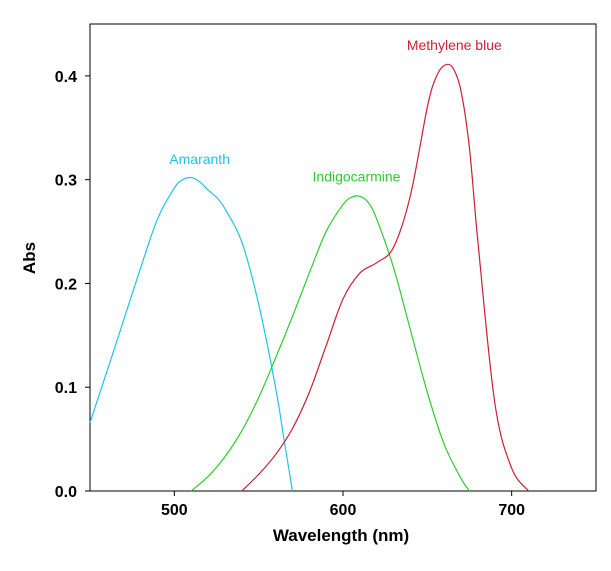 This screenshot has height=571, width=611. What do you see at coordinates (66, 77) in the screenshot?
I see `y-tick-label: 0.4` at bounding box center [66, 77].